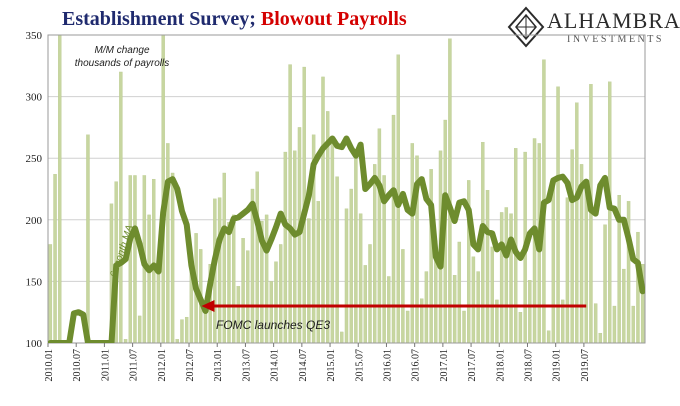 This screenshot has height=406, width=680. What do you see at coordinates (34, 98) in the screenshot?
I see `y-tick-label-300: 300` at bounding box center [34, 98].